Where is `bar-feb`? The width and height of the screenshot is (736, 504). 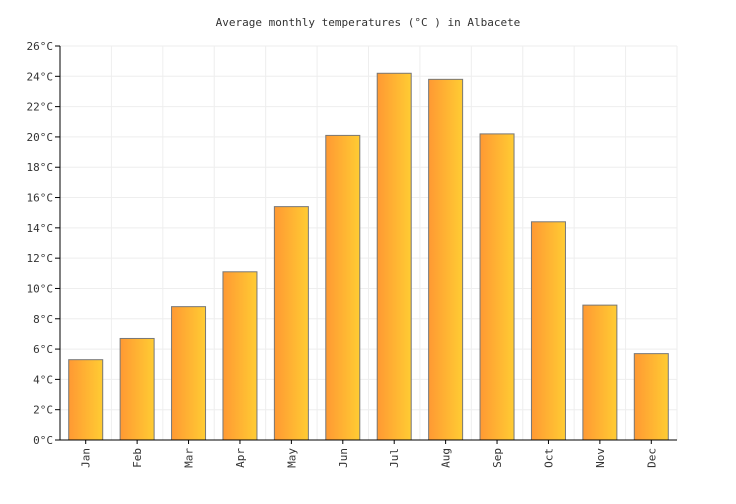
bar-feb is located at coordinates (137, 389).